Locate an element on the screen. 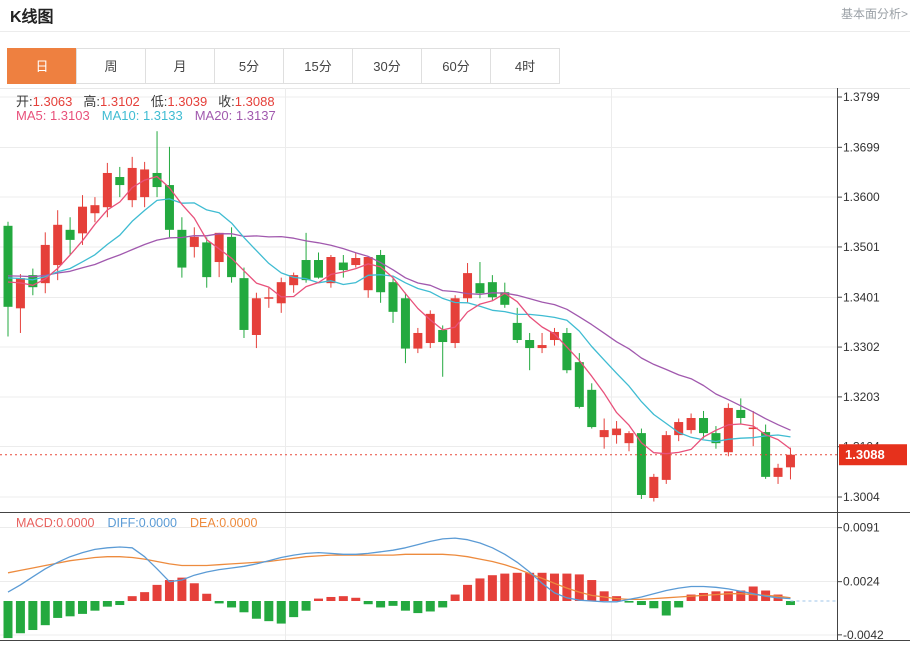 The width and height of the screenshot is (910, 646). svg-text: 1.3004 is located at coordinates (861, 497).